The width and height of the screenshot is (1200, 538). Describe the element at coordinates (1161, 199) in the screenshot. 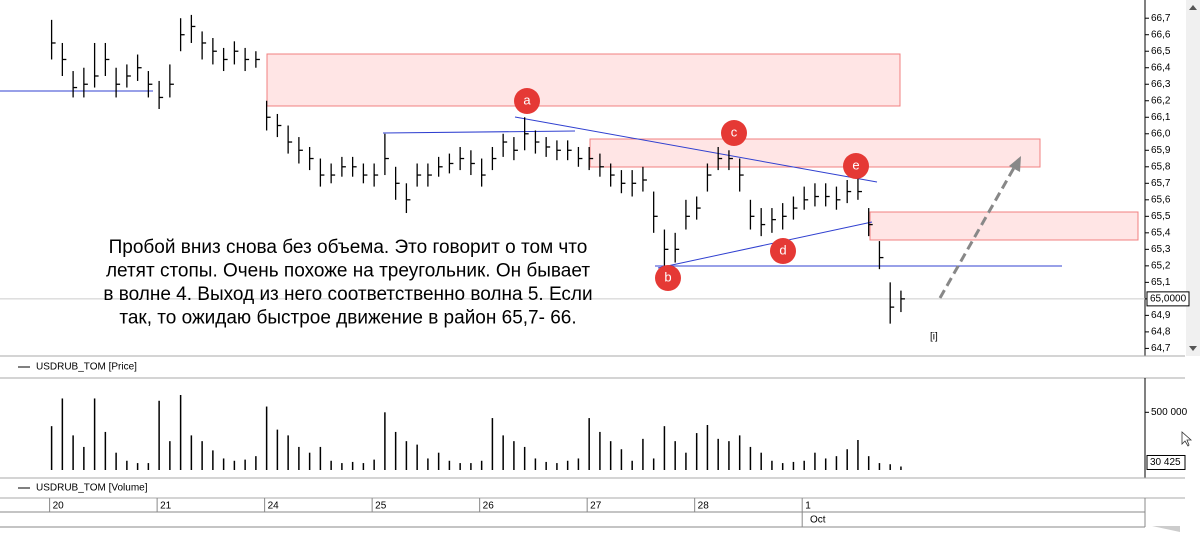

I see `y-tick-label: 65,6` at that location.